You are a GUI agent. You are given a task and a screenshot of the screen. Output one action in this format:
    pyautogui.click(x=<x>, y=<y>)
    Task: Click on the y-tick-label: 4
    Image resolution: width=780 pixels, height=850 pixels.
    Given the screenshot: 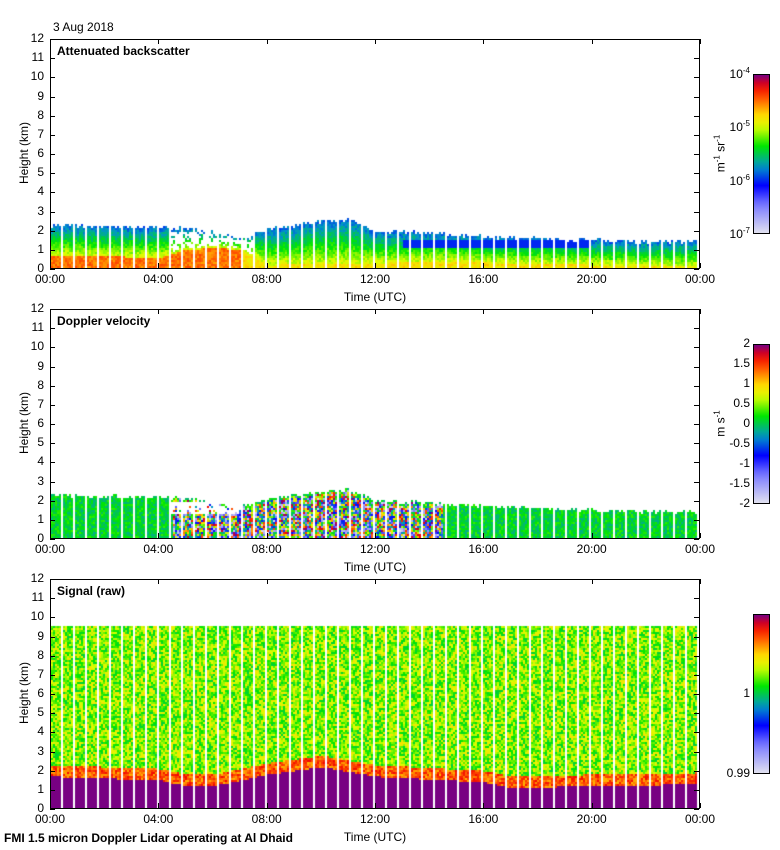 What is the action you would take?
    pyautogui.click(x=40, y=461)
    